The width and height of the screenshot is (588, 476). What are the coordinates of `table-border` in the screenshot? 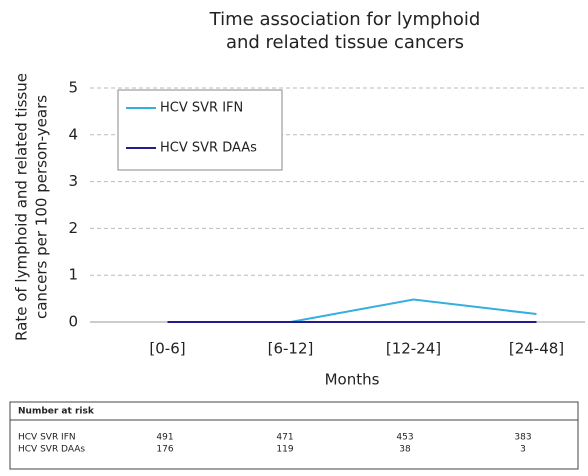 It's located at (294, 435).